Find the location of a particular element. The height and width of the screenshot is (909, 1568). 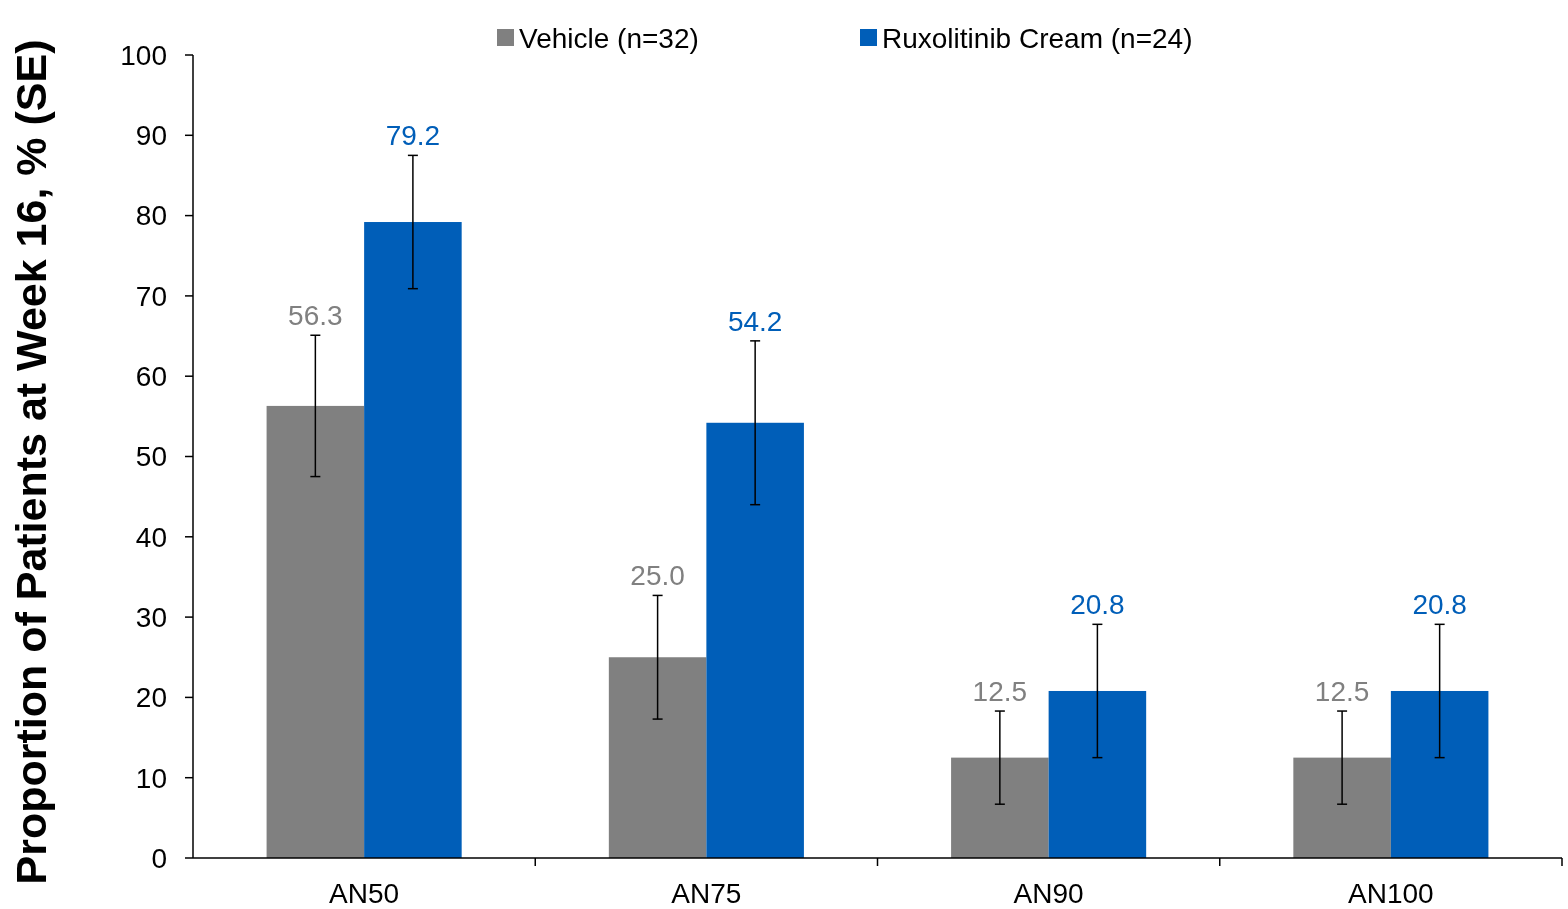

y-tick-label: 20 is located at coordinates (151, 698).